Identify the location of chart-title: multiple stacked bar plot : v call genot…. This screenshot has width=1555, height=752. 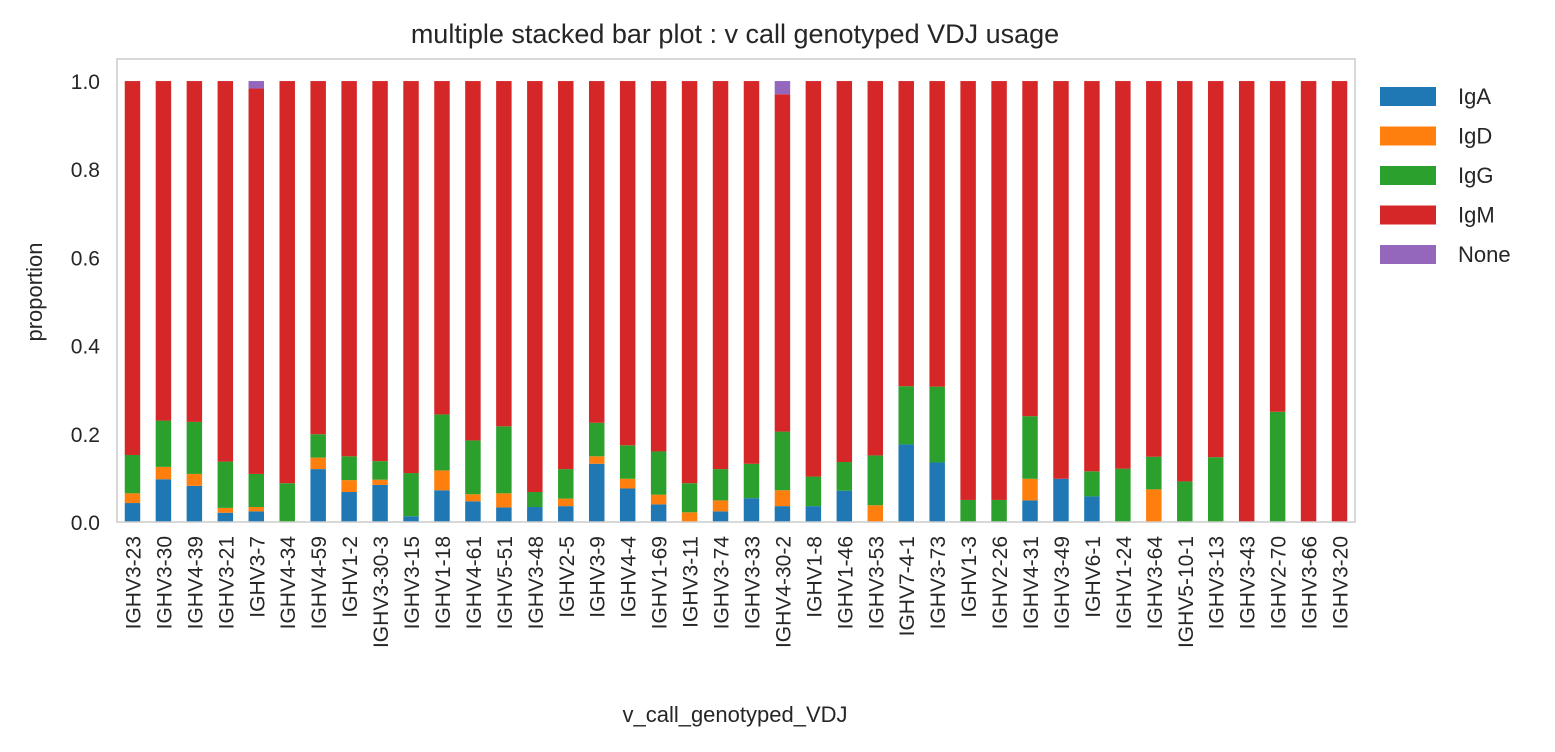
(735, 34).